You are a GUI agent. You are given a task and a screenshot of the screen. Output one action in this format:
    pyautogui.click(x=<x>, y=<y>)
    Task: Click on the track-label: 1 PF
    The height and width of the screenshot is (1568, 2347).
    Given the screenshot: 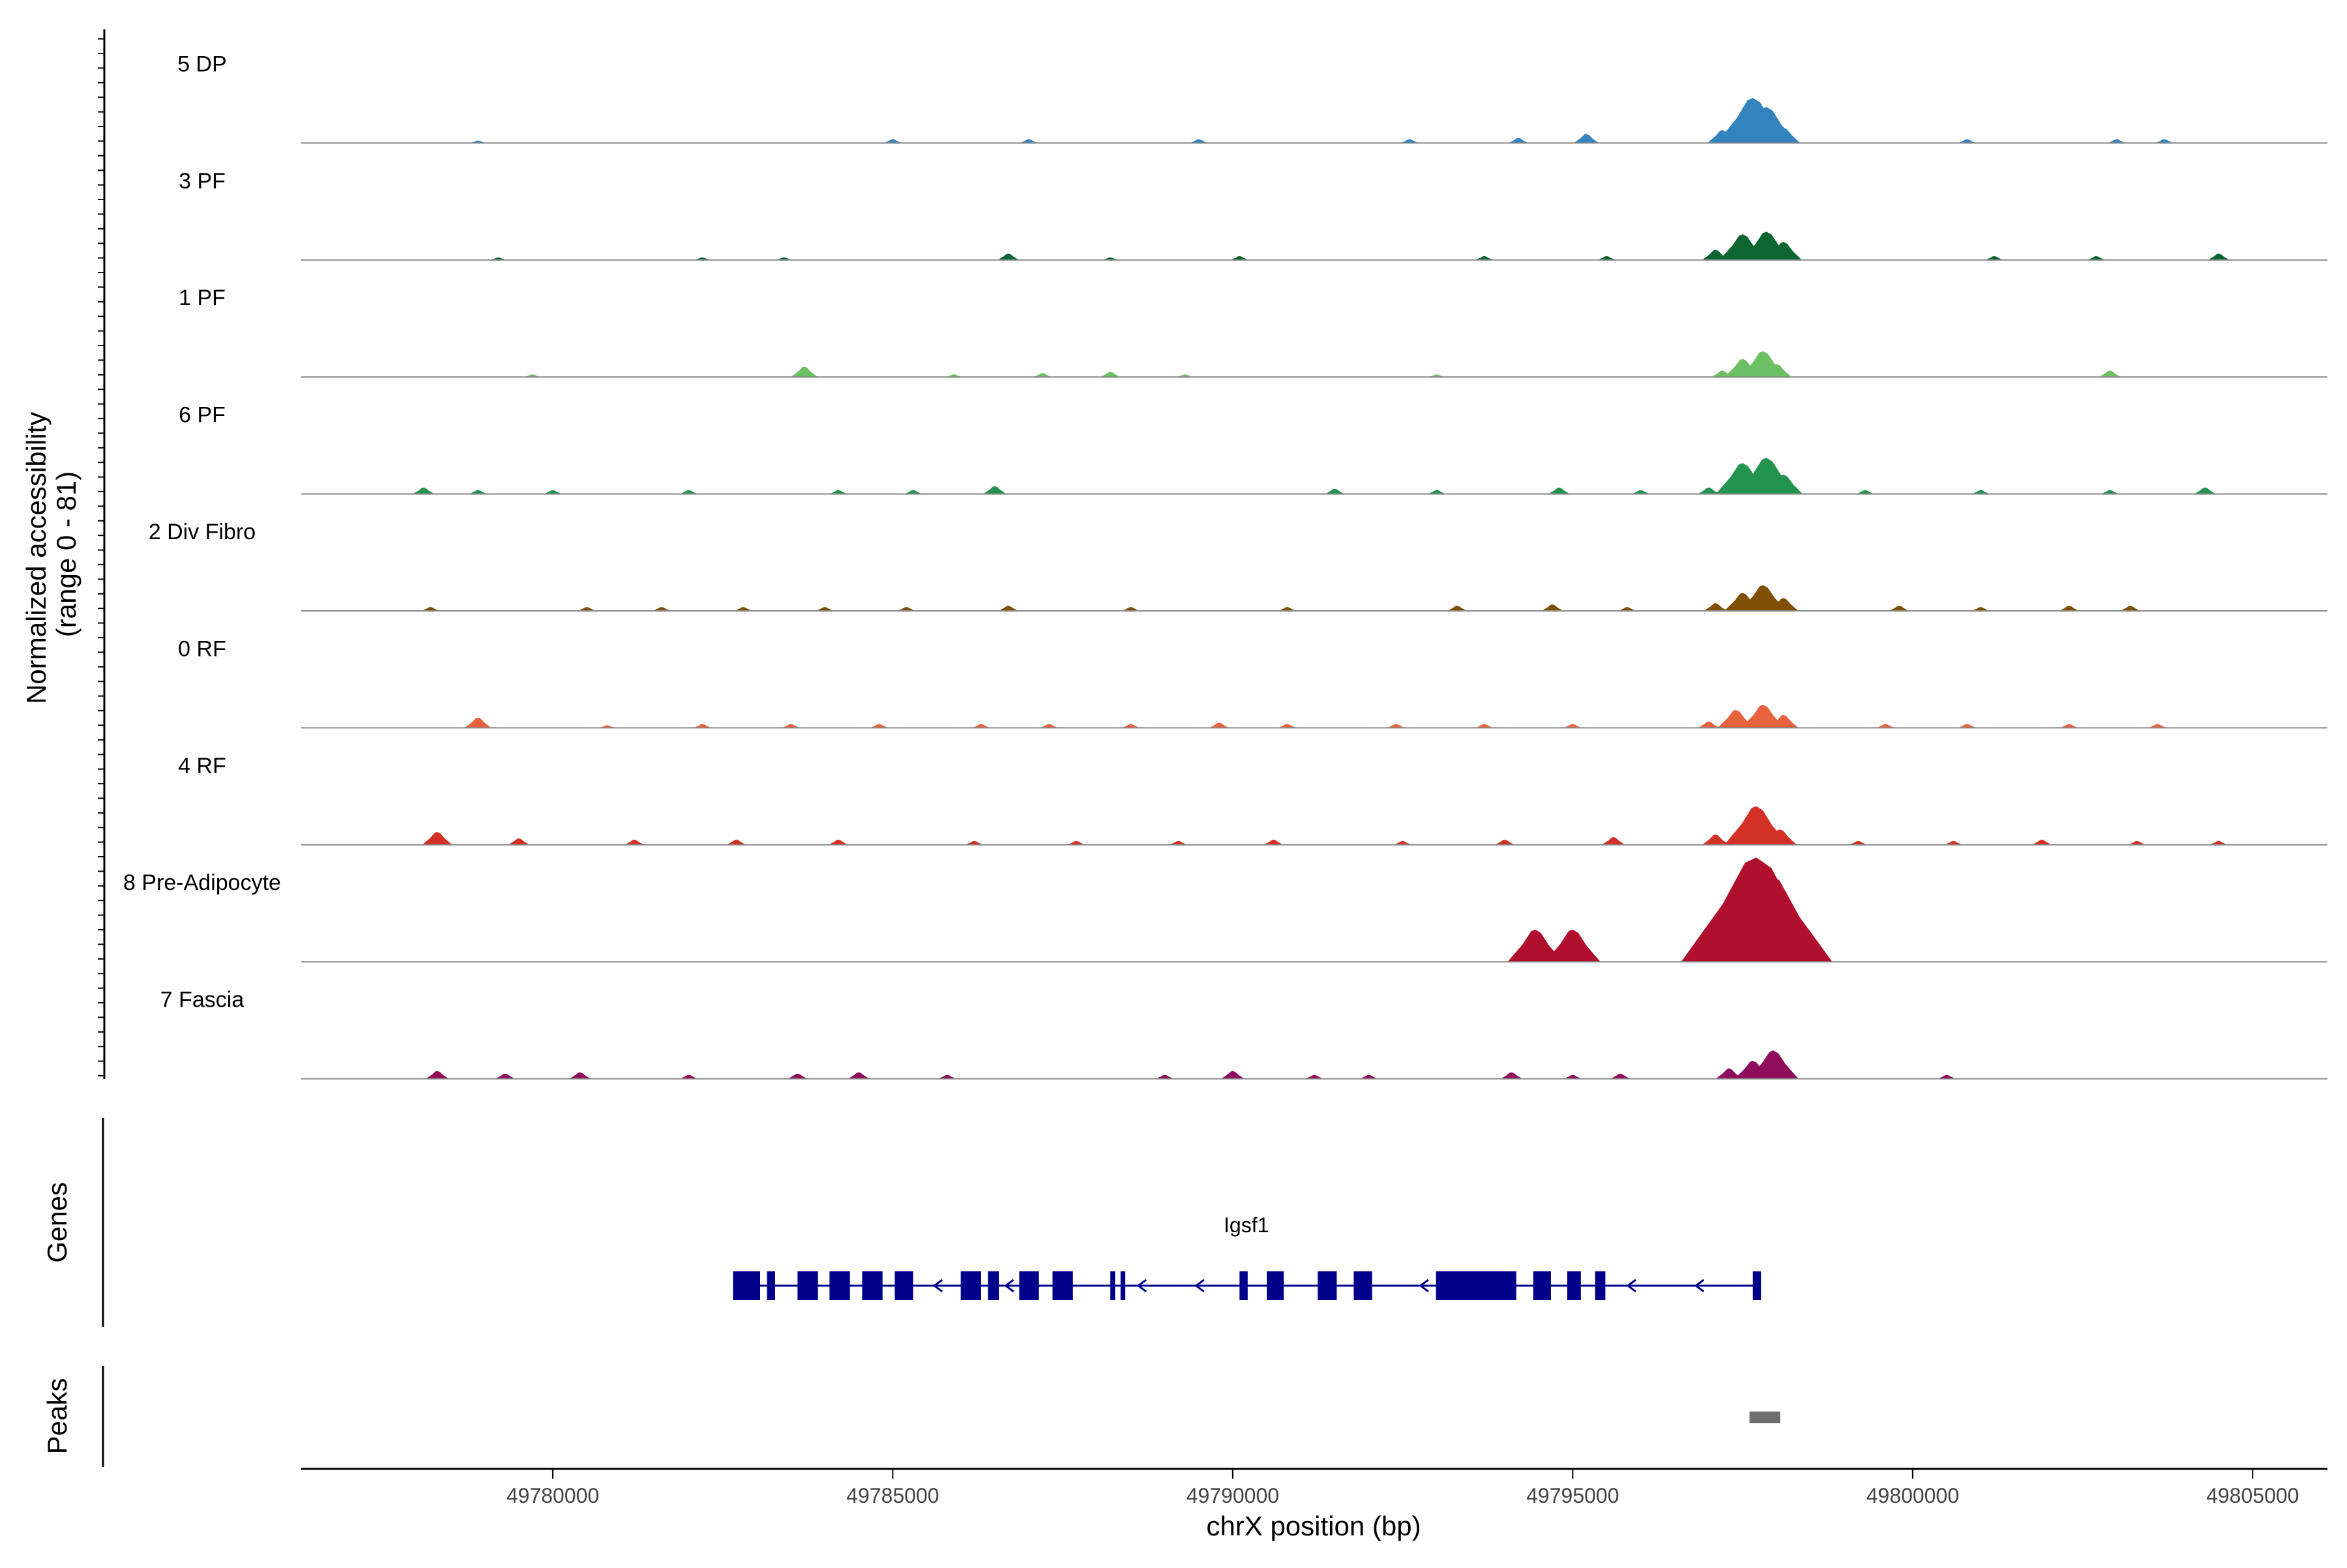 What is the action you would take?
    pyautogui.click(x=202, y=298)
    